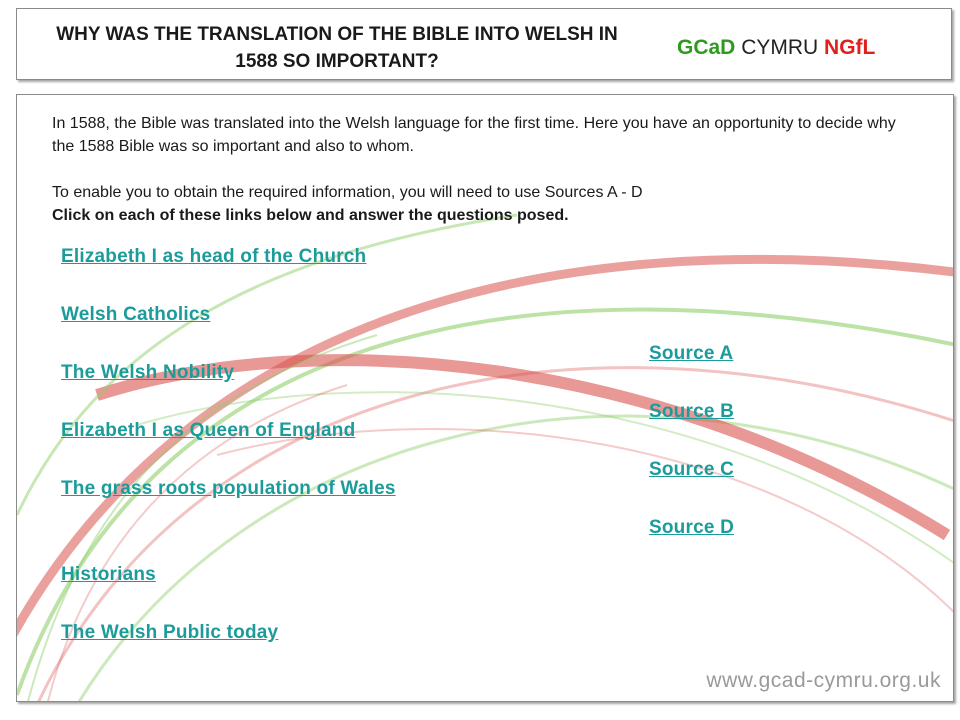 This screenshot has height=720, width=960. I want to click on gcad-logo: GCaD CYMRU NGfL, so click(776, 48).